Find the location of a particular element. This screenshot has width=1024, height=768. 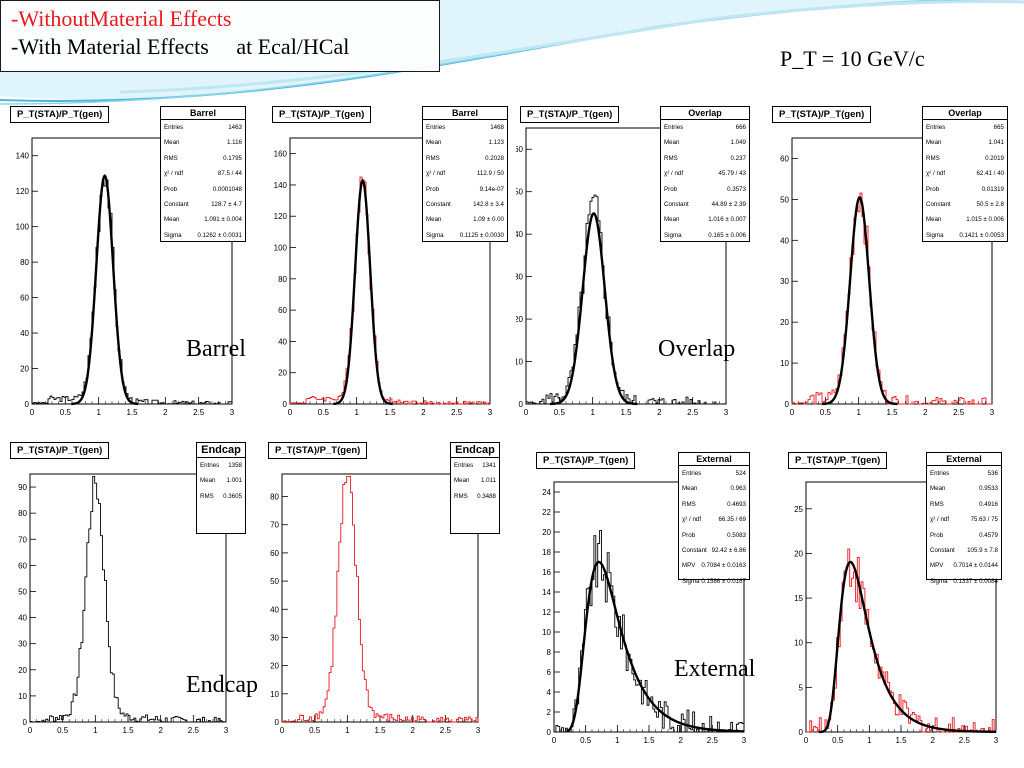

stats-value: 0.3573 is located at coordinates (736, 189).